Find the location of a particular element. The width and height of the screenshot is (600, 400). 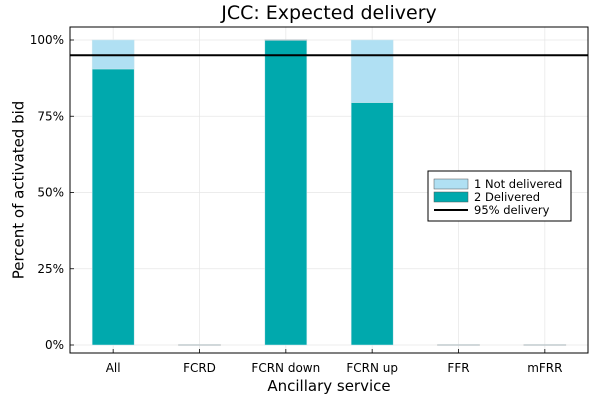

y-tick-label: 25% is located at coordinates (50, 269).